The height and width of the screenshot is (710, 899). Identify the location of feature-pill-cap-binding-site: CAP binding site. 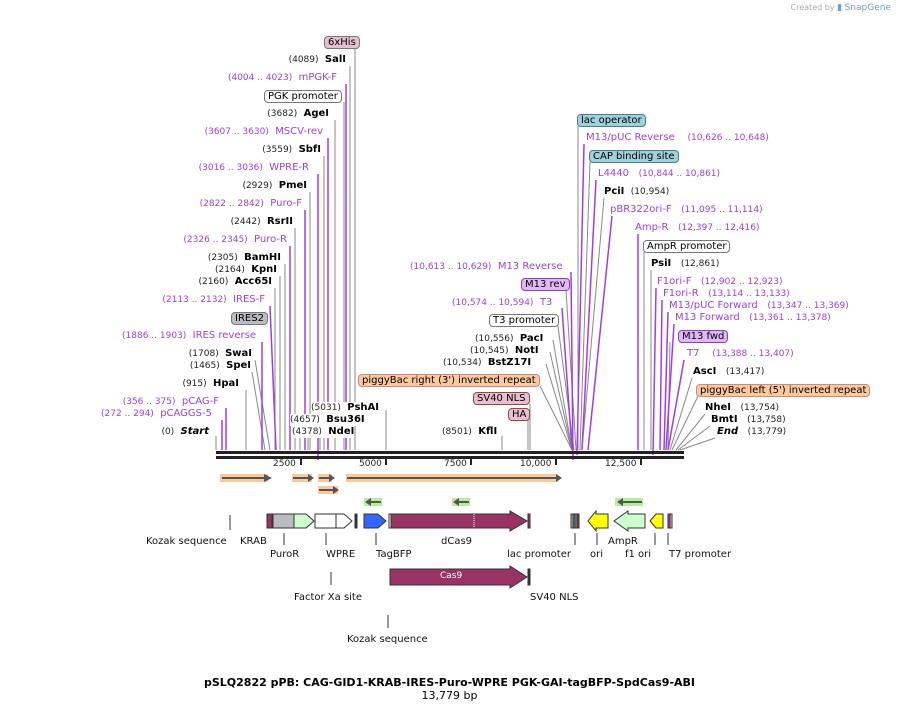
(634, 156).